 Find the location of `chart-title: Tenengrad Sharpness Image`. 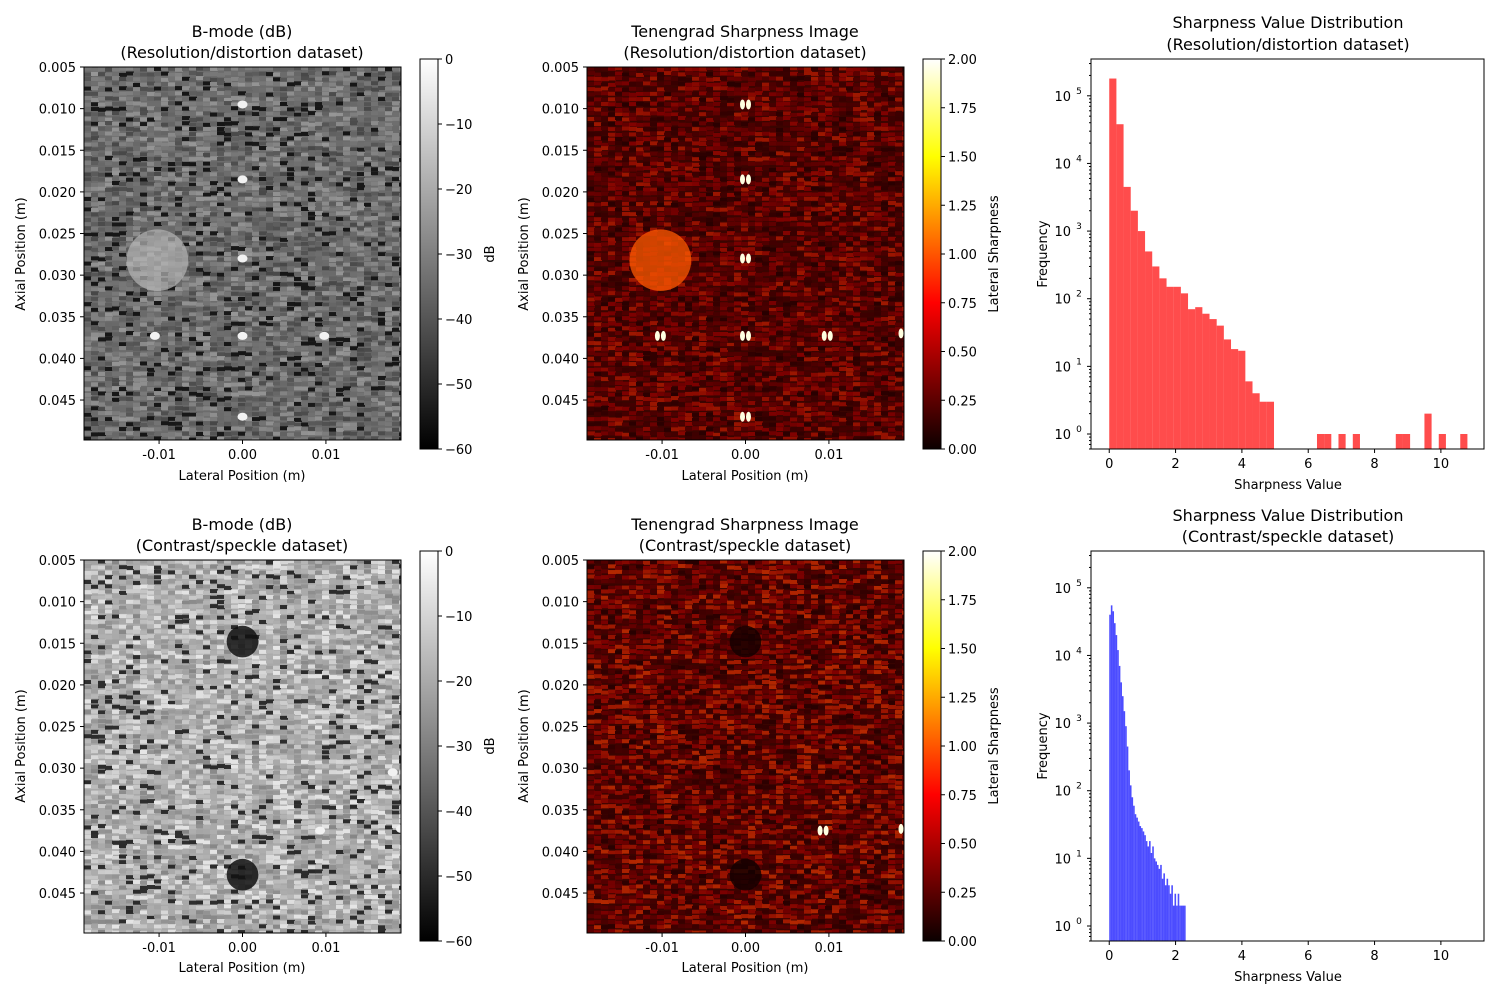

chart-title: Tenengrad Sharpness Image is located at coordinates (744, 524).